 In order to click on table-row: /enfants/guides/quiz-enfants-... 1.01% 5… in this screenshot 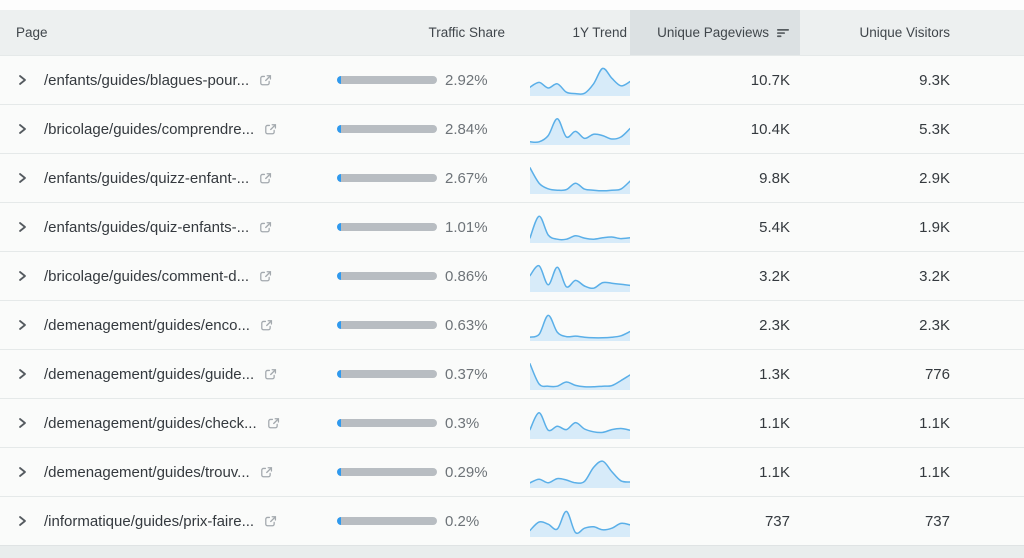, I will do `click(512, 226)`.